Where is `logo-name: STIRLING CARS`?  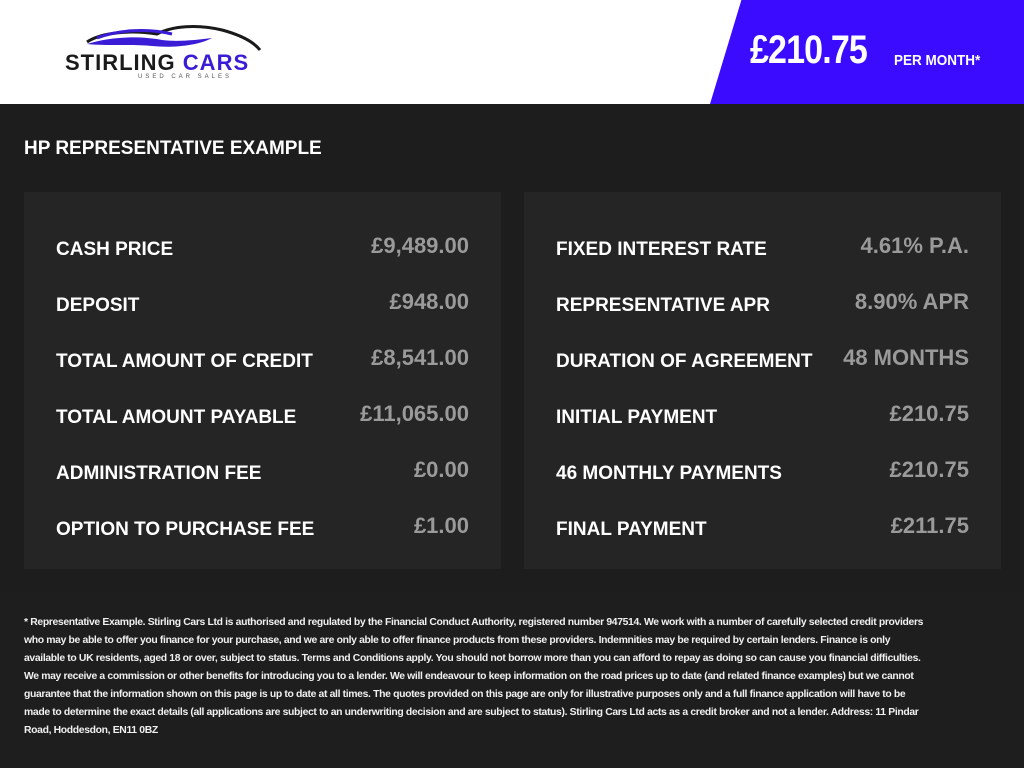
logo-name: STIRLING CARS is located at coordinates (157, 62).